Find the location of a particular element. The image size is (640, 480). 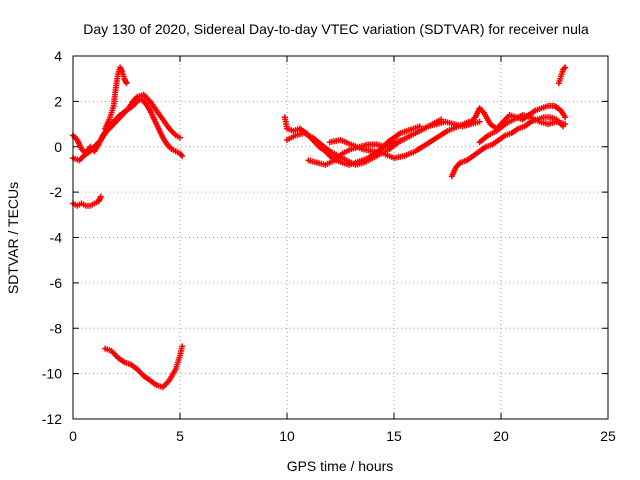

x-tick-label: 10 is located at coordinates (287, 436).